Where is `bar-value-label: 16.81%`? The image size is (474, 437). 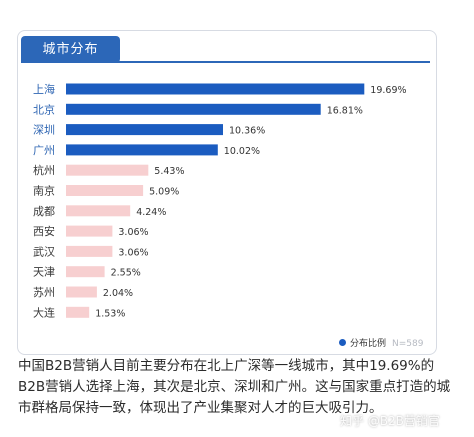 bar-value-label: 16.81% is located at coordinates (345, 110).